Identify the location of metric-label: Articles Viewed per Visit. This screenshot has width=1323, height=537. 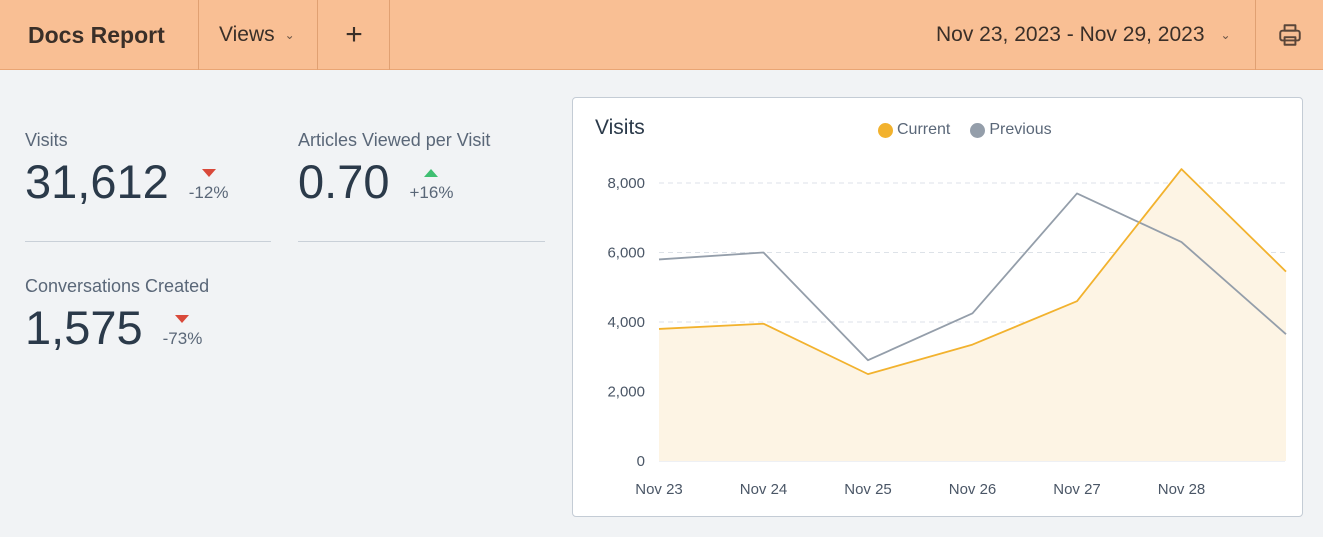
(394, 140).